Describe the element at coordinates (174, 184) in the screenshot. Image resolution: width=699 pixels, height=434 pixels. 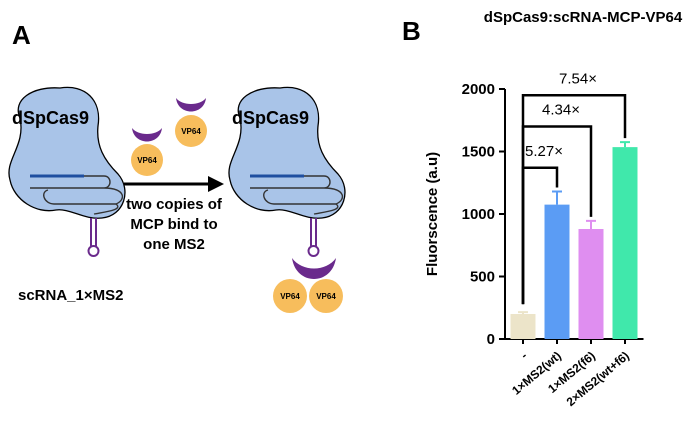
I see `binding-arrow` at that location.